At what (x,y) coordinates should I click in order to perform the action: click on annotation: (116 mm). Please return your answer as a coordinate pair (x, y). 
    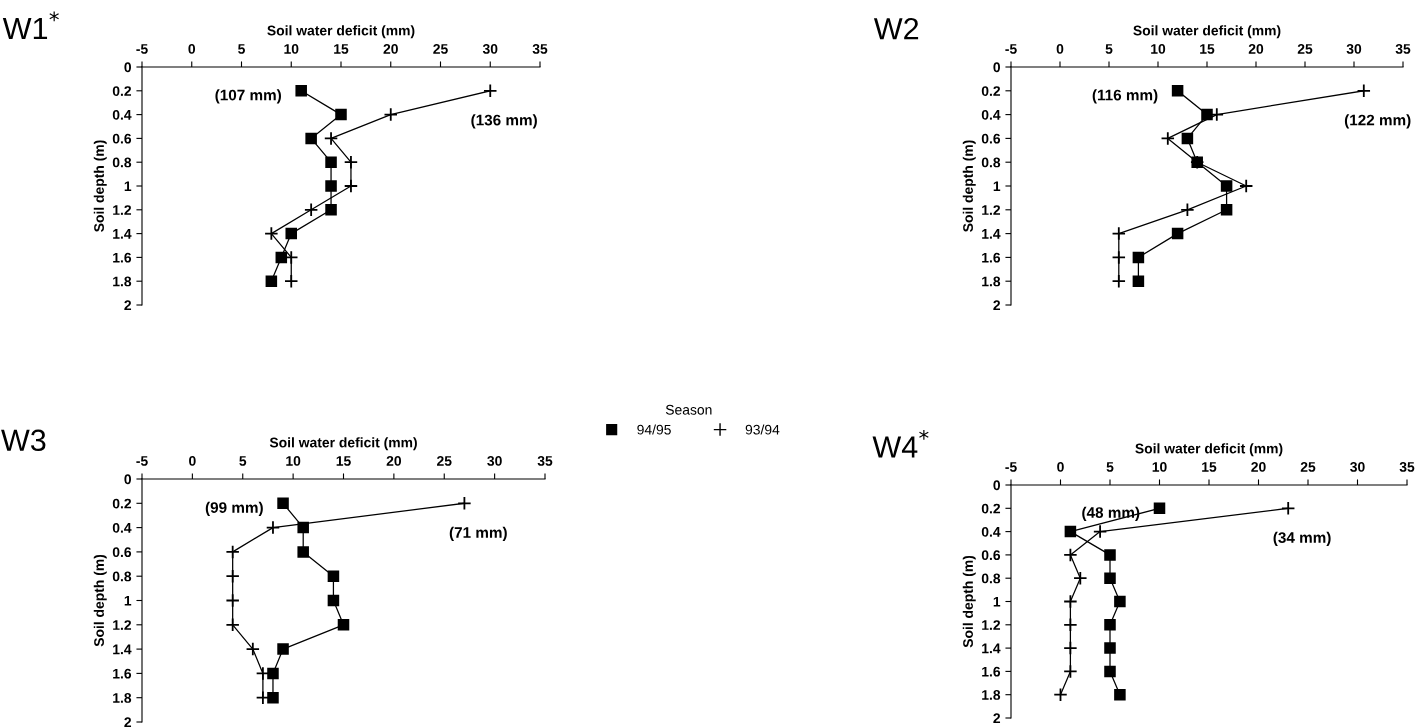
    Looking at the image, I should click on (1125, 96).